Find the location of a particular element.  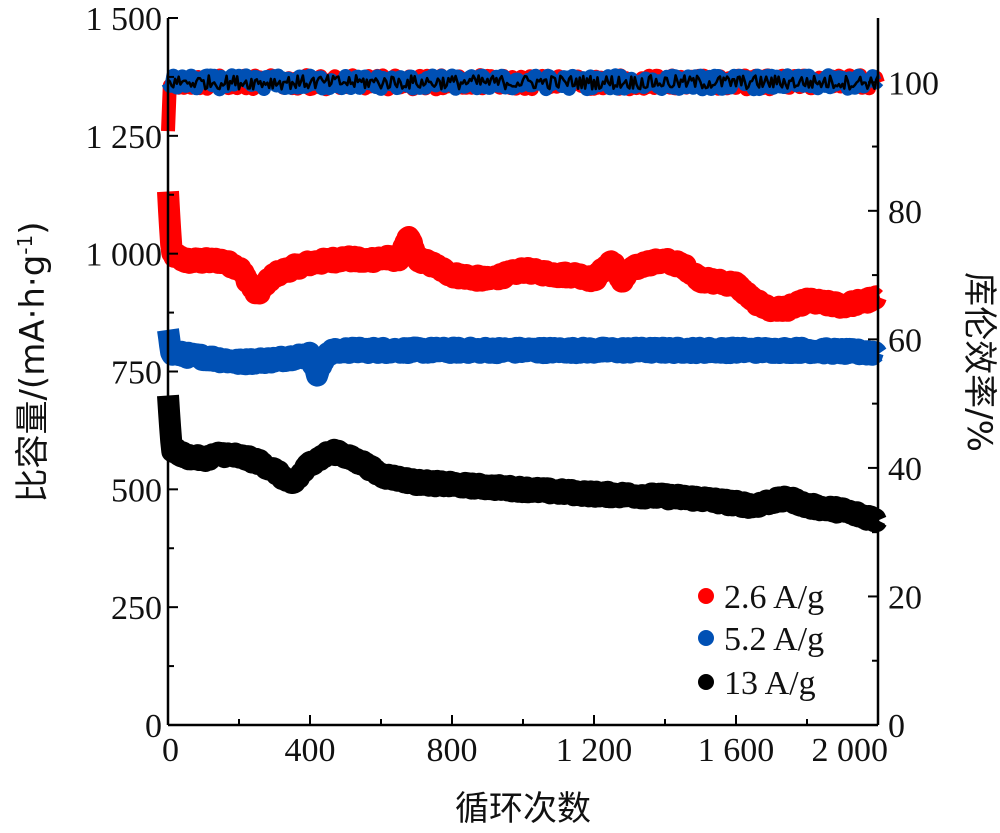

y2-tick-label: 100 is located at coordinates (913, 83).